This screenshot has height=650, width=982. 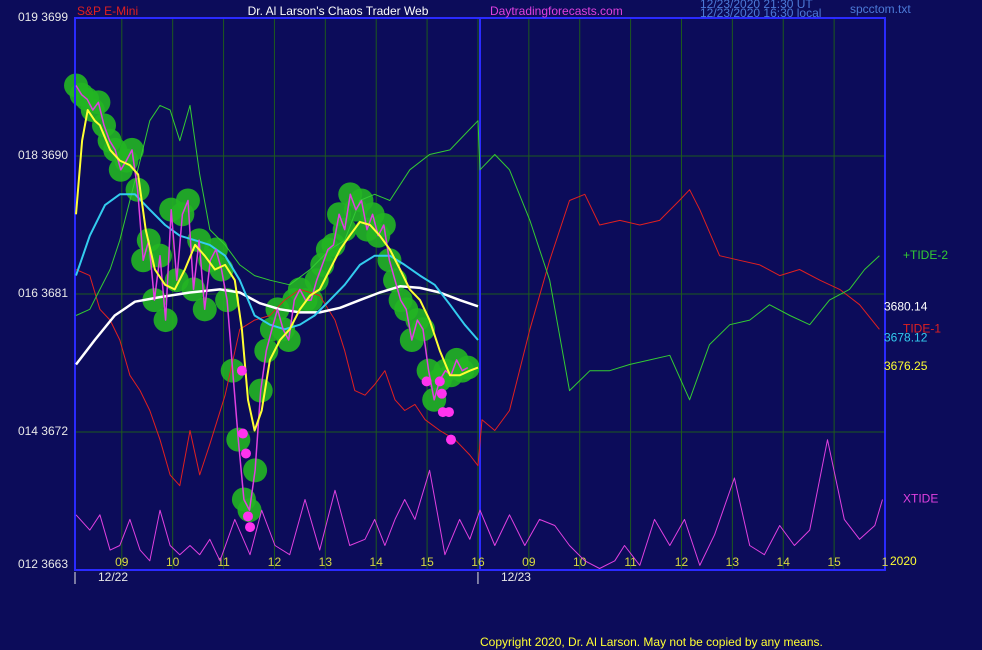 I want to click on last-value: 3678.12, so click(x=906, y=337).